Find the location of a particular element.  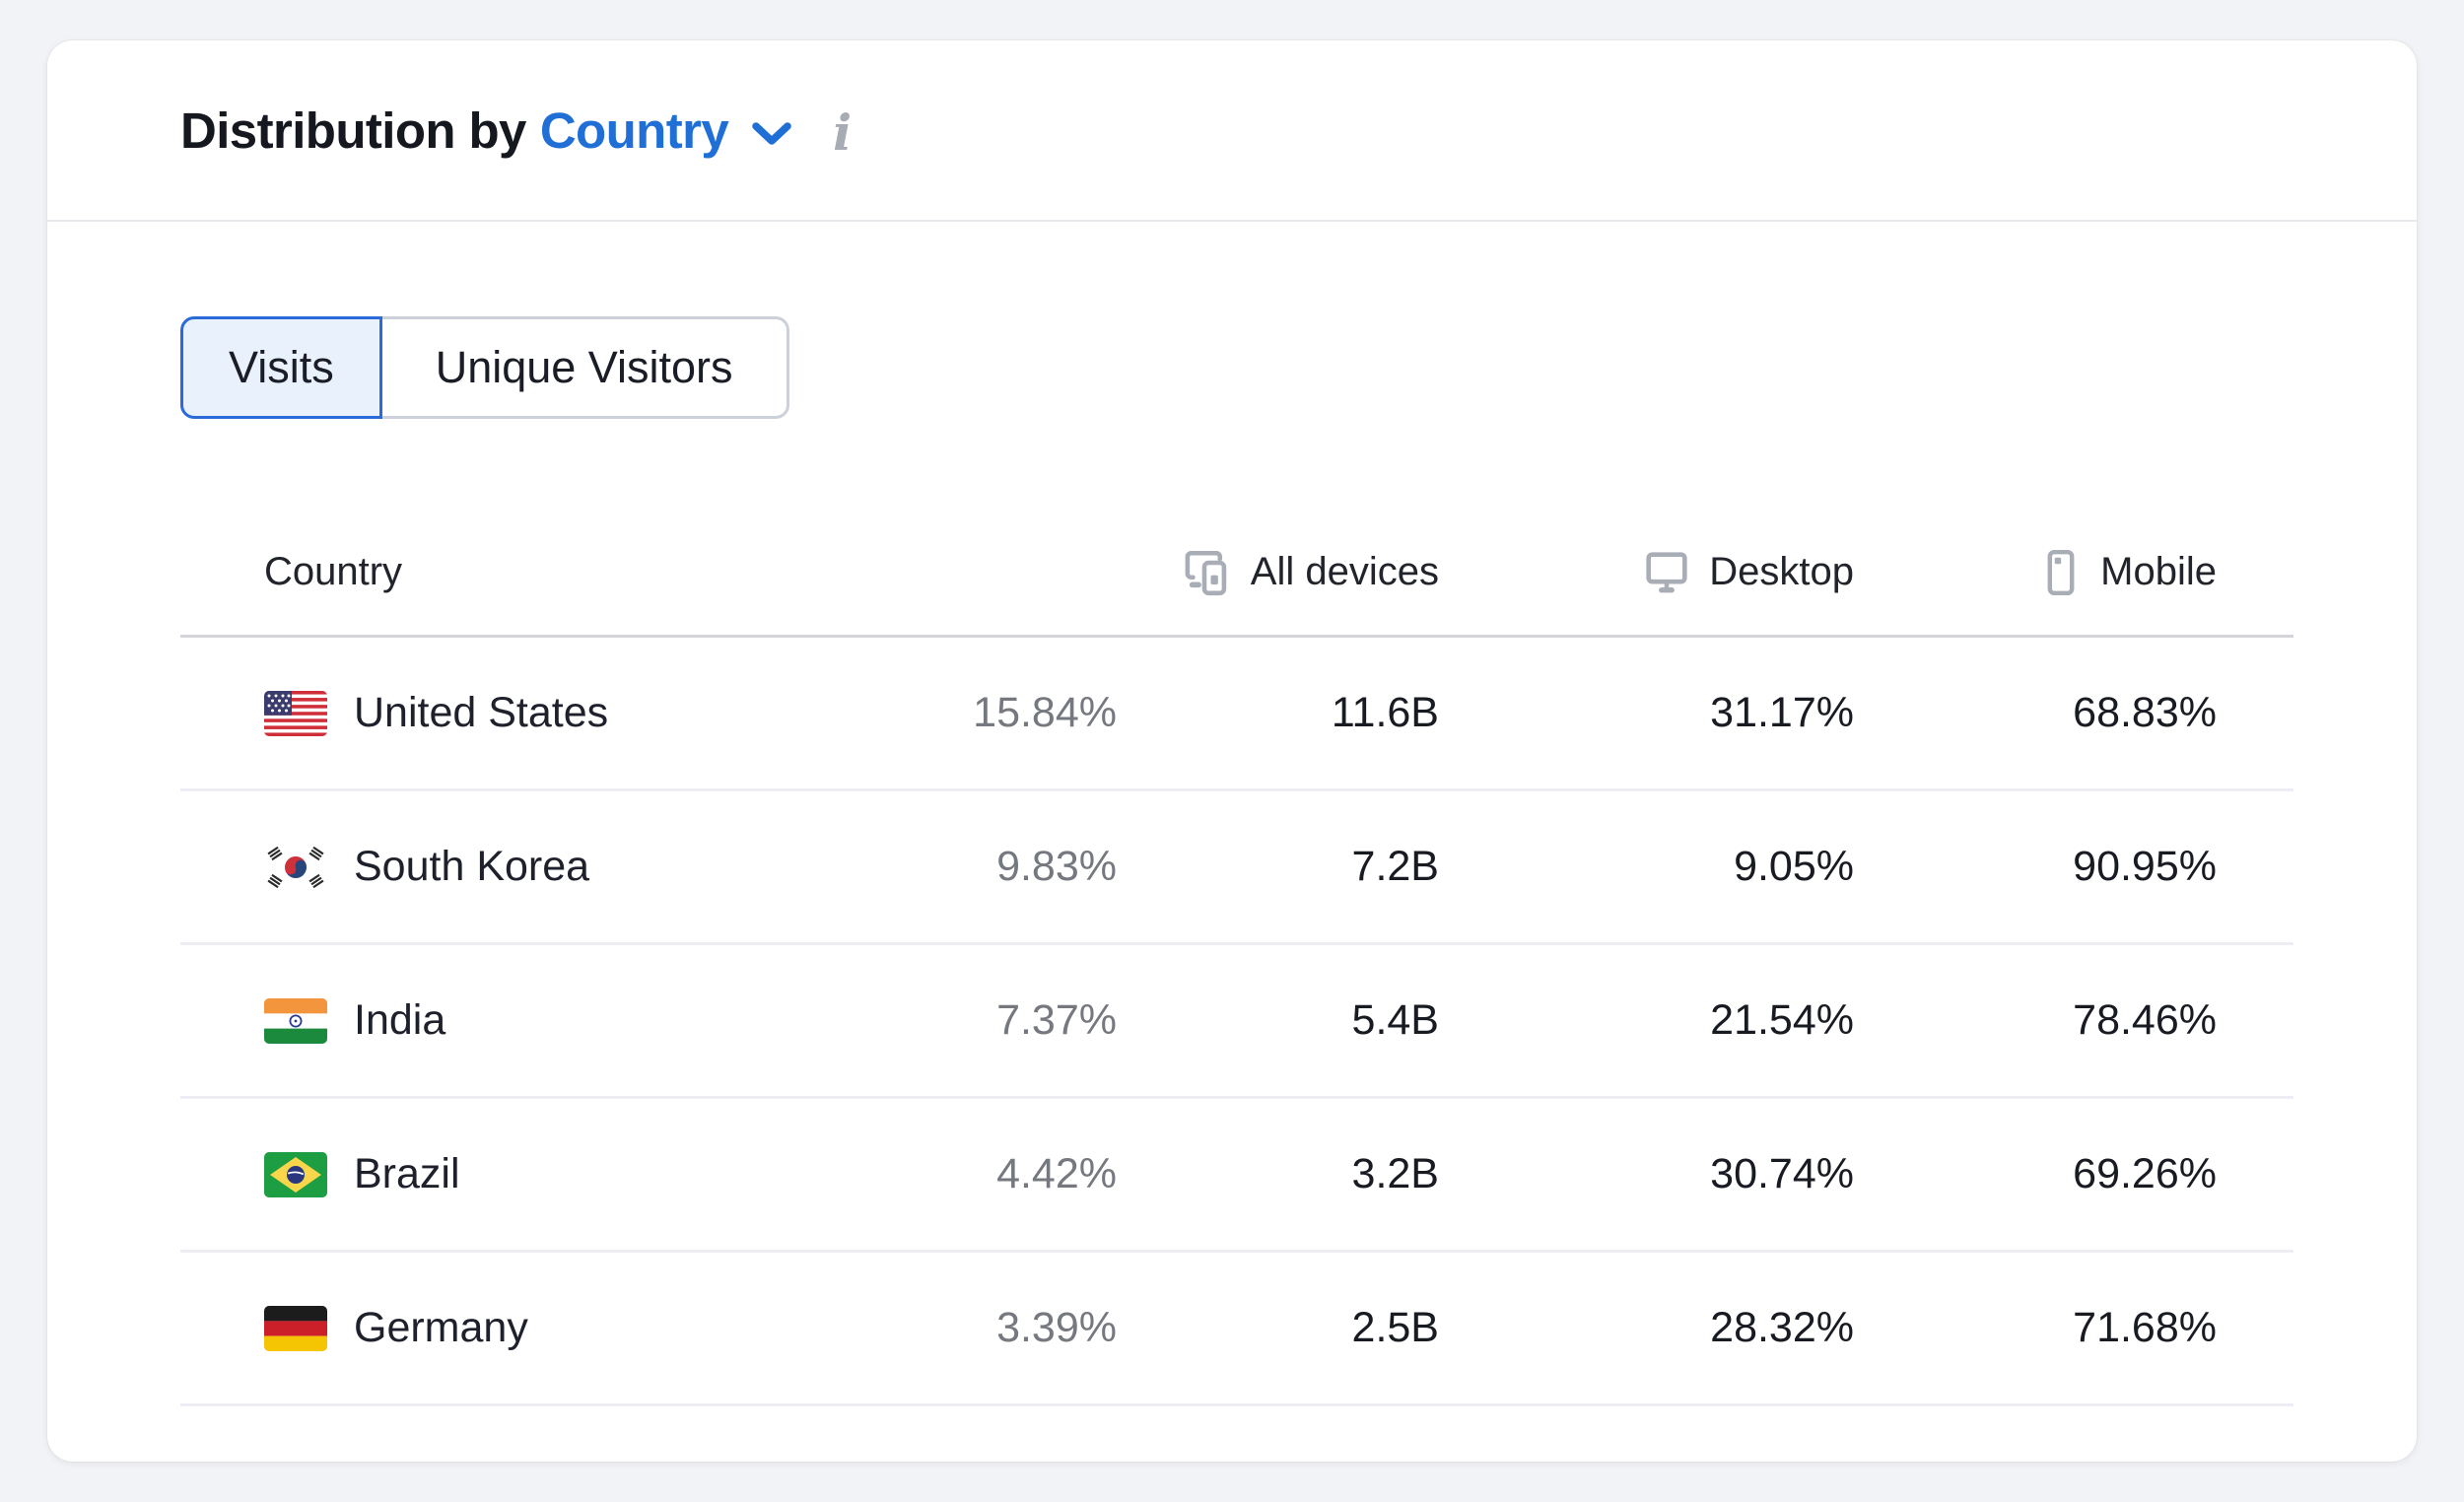

country-name: Brazil is located at coordinates (407, 1173).